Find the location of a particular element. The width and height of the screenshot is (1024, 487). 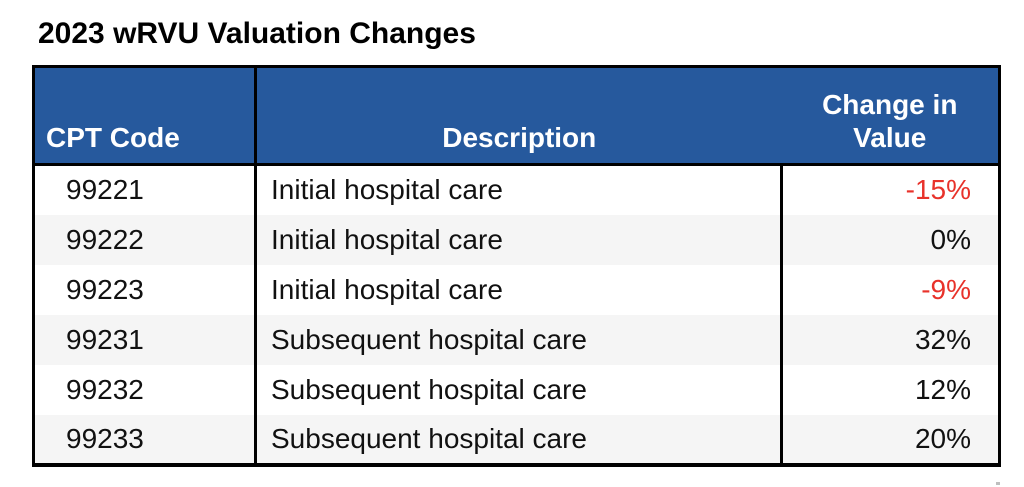

change-cell: 12% is located at coordinates (890, 389).